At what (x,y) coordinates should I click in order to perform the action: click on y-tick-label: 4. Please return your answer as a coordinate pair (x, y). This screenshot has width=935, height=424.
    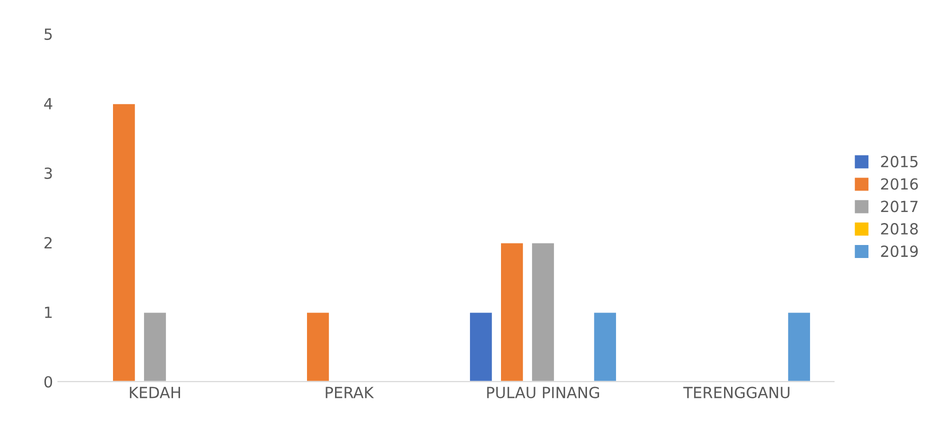
    Looking at the image, I should click on (48, 104).